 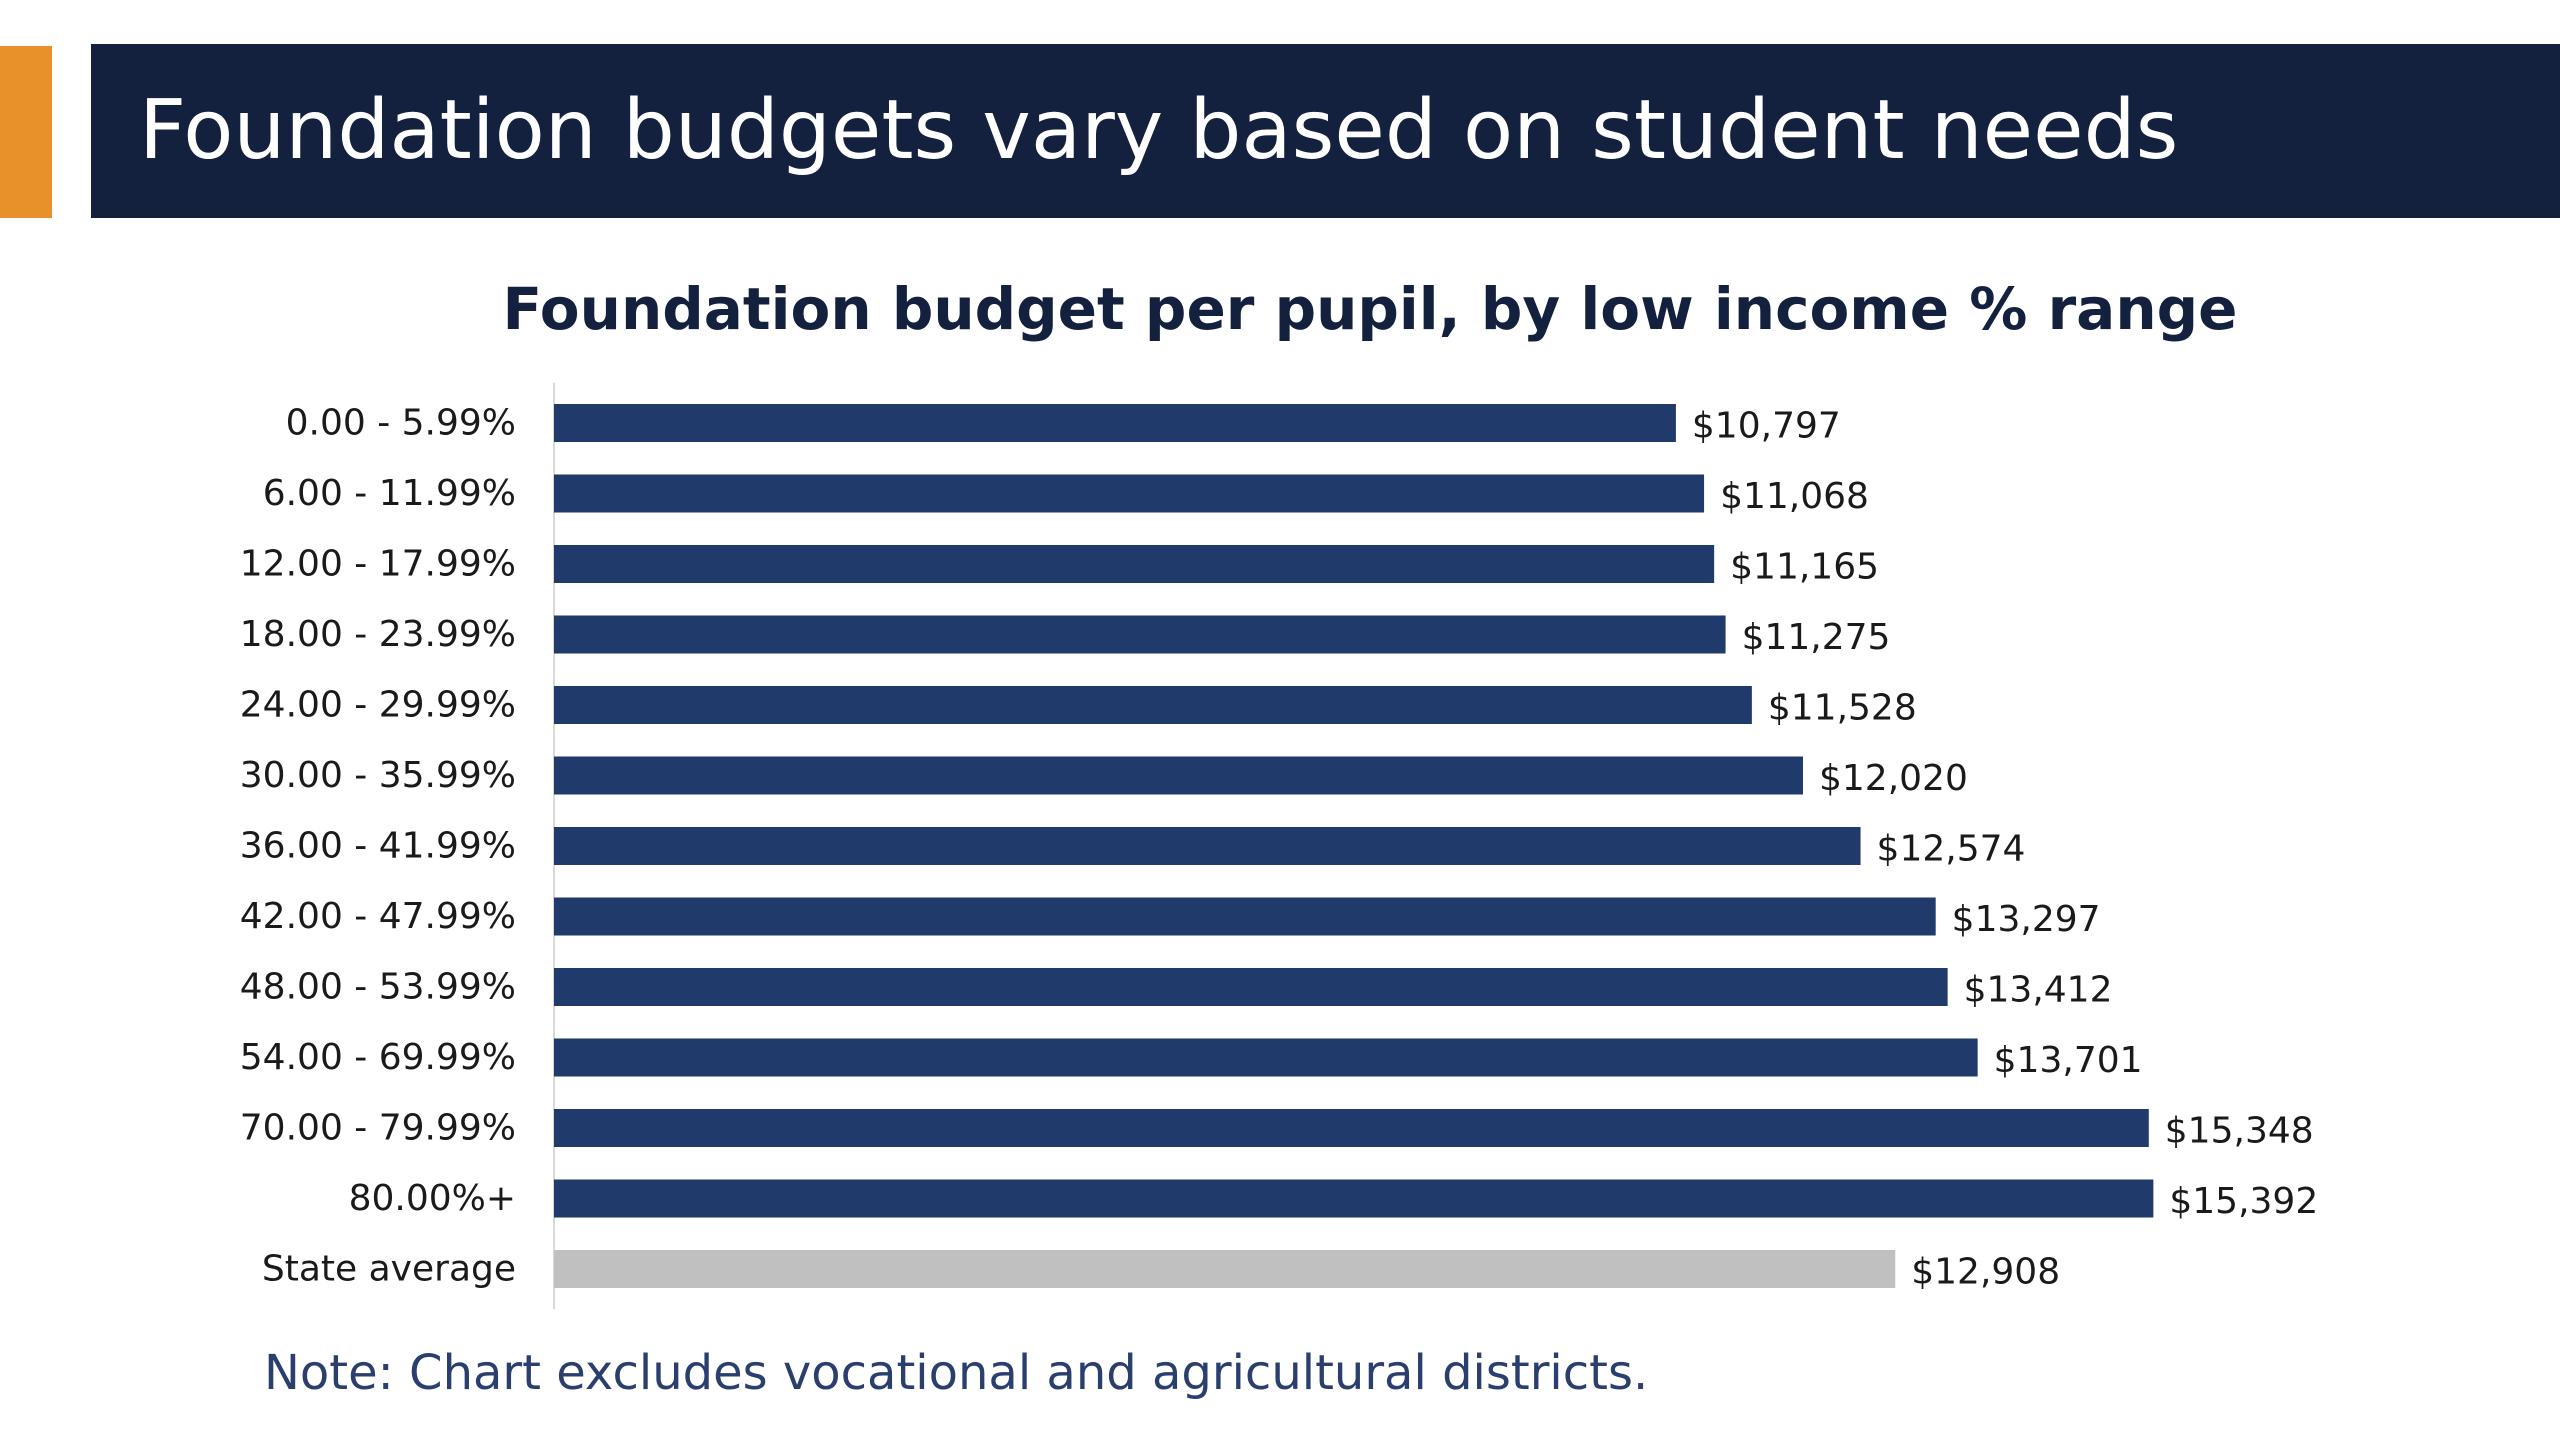 I want to click on category-label: State average, so click(x=389, y=1269).